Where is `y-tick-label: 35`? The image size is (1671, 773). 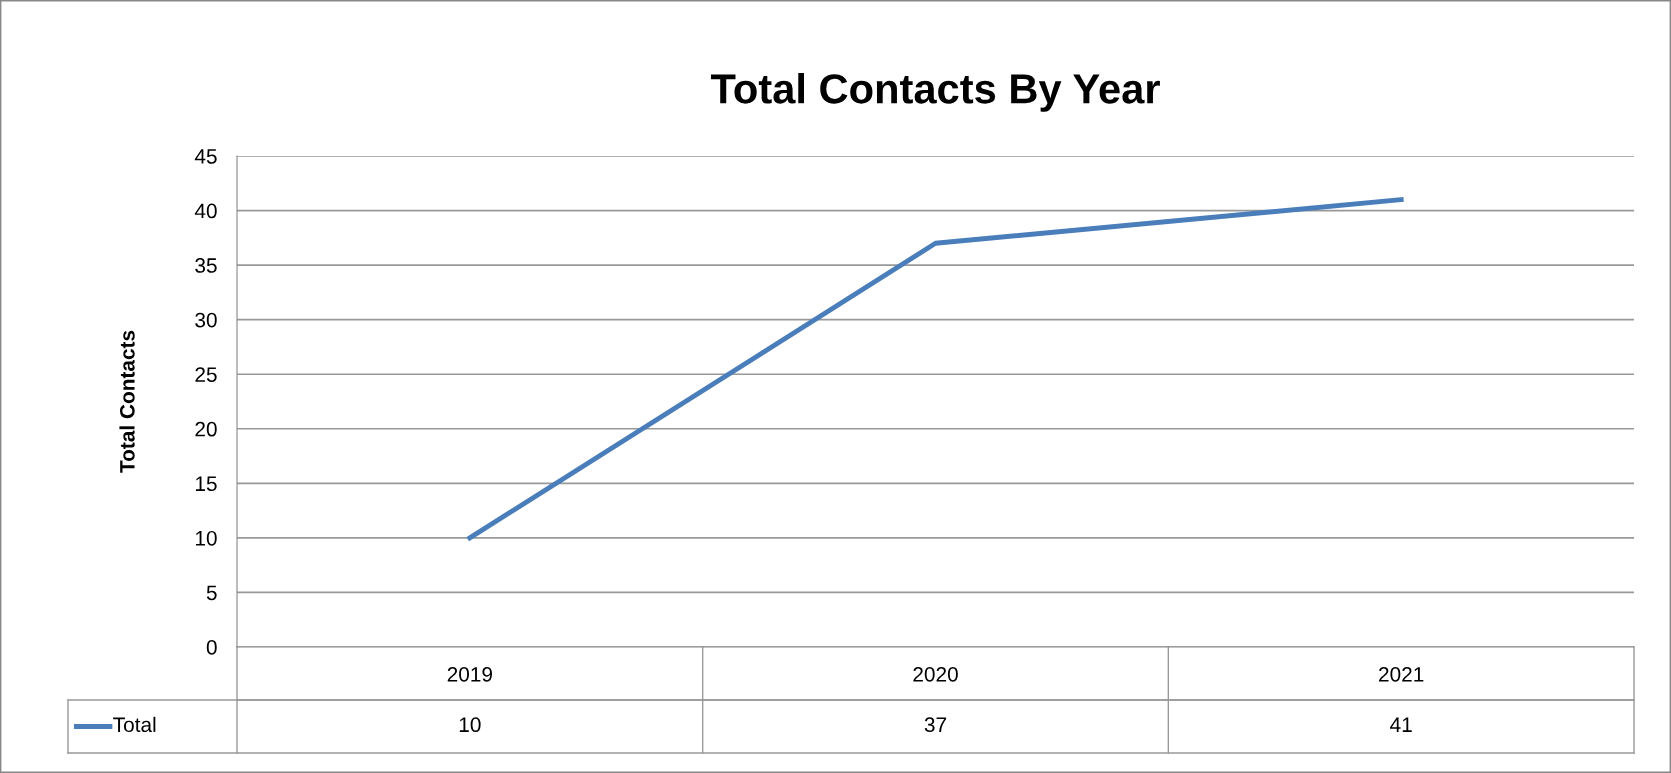 y-tick-label: 35 is located at coordinates (206, 265).